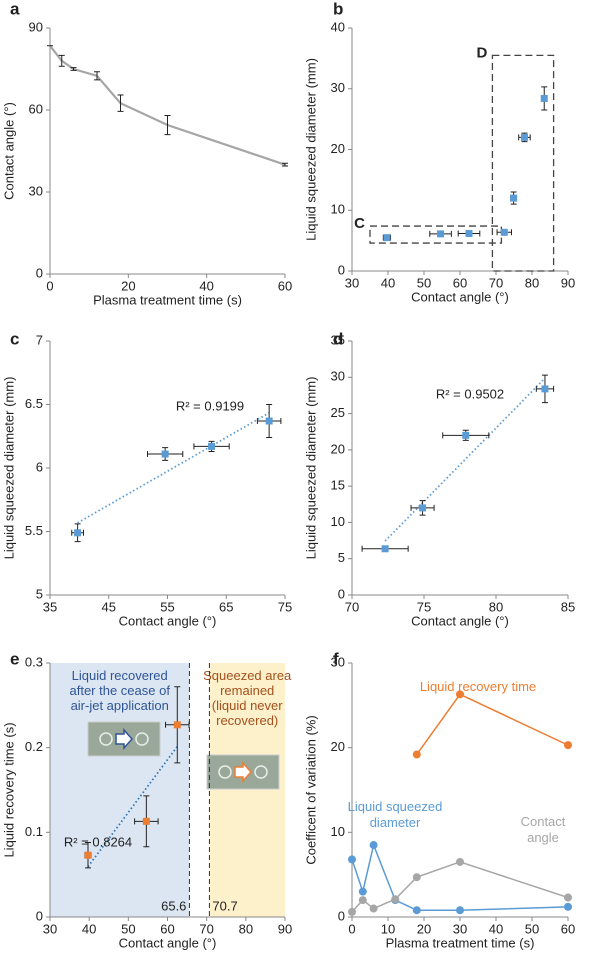  Describe the element at coordinates (543, 829) in the screenshot. I see `series-label: Contact angle` at that location.